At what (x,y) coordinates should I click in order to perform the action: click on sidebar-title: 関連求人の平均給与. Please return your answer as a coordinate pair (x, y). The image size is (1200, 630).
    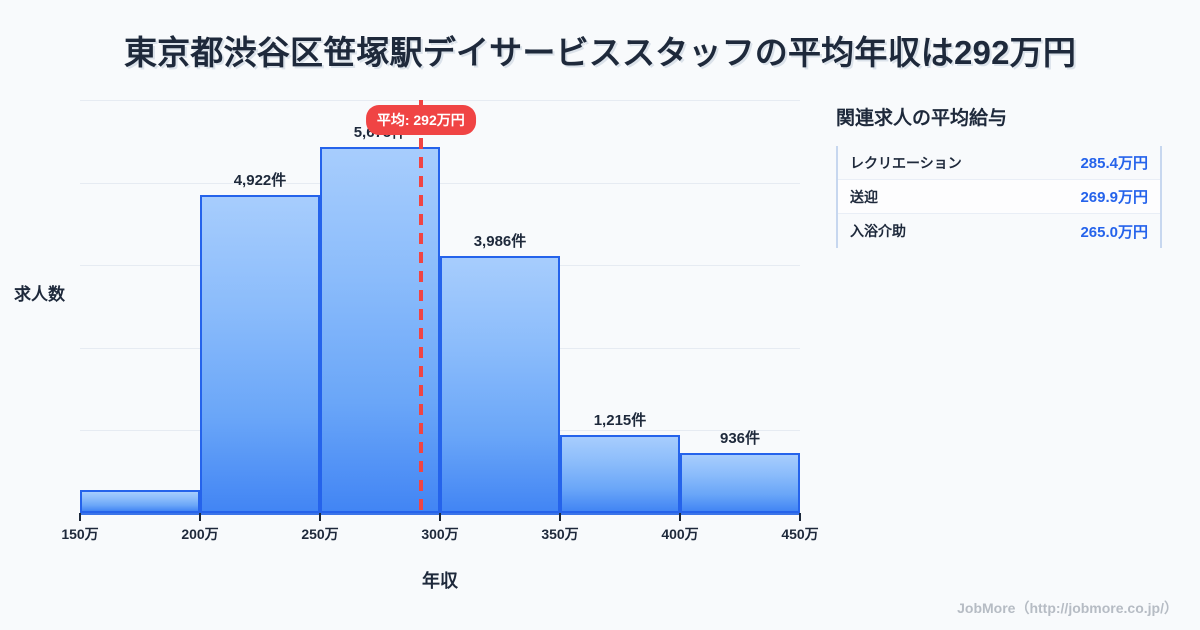
    Looking at the image, I should click on (922, 118).